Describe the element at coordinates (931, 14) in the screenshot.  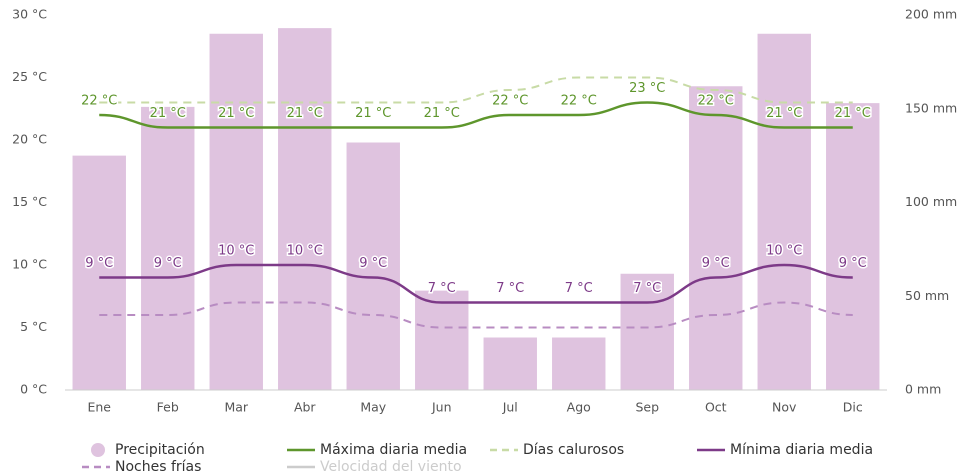
I see `y2-tick-label: 200 mm` at that location.